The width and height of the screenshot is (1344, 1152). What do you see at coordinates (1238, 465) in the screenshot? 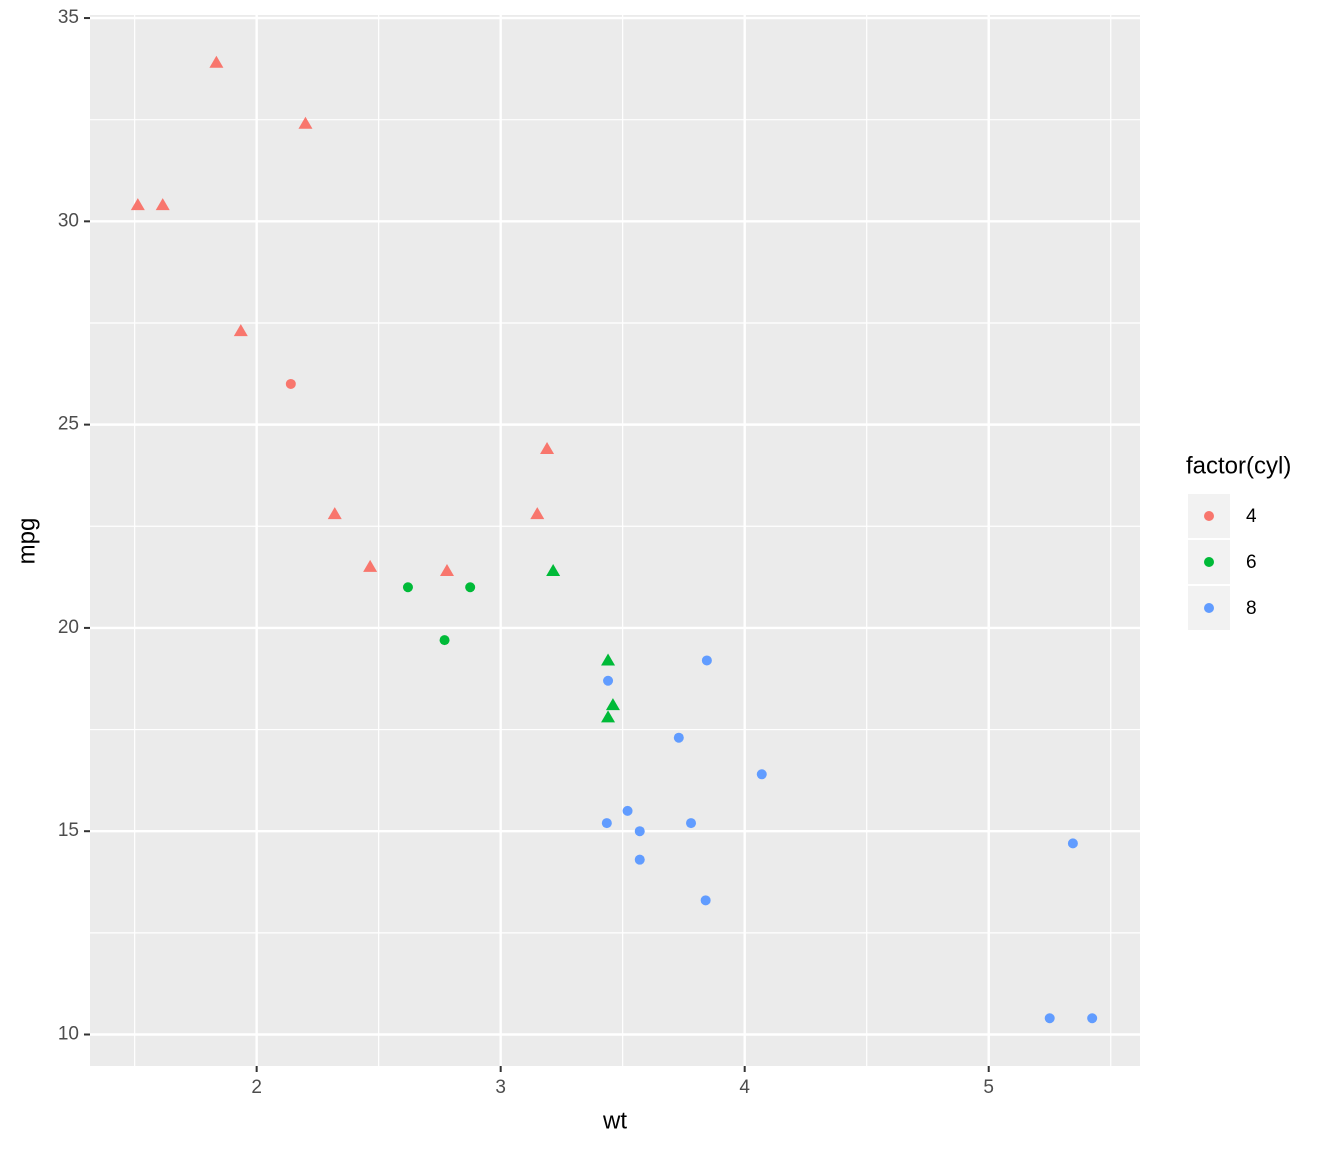
I see `legend-title: factor(cyl)` at bounding box center [1238, 465].